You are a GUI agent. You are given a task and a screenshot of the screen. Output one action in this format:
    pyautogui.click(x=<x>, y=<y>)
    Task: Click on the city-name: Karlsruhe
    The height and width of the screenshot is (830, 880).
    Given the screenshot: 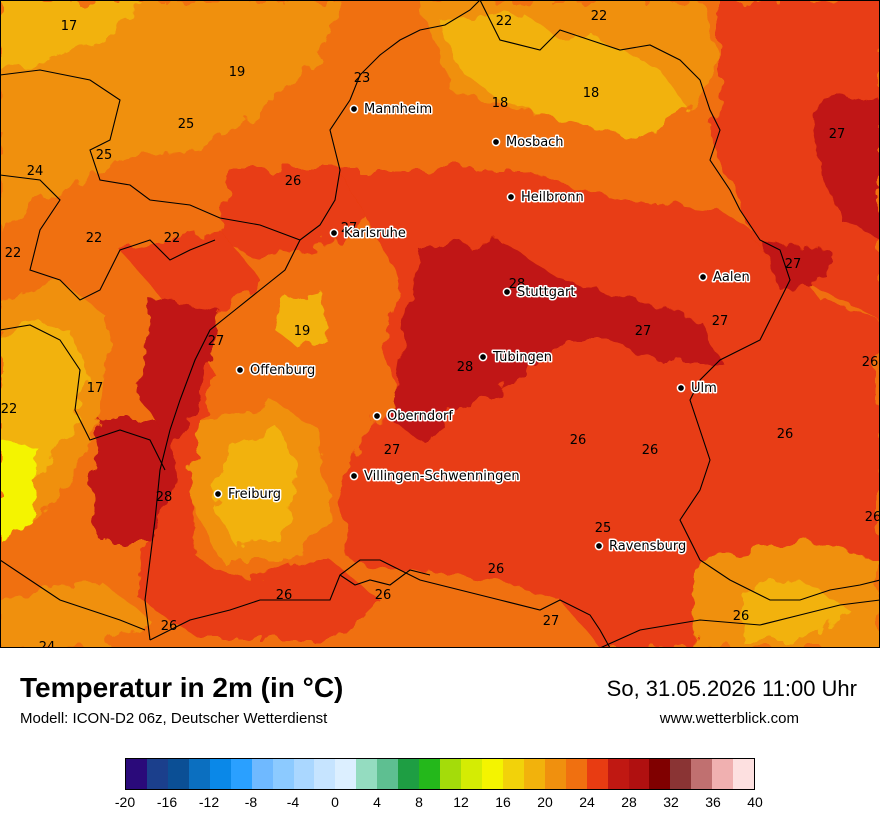 What is the action you would take?
    pyautogui.click(x=375, y=233)
    